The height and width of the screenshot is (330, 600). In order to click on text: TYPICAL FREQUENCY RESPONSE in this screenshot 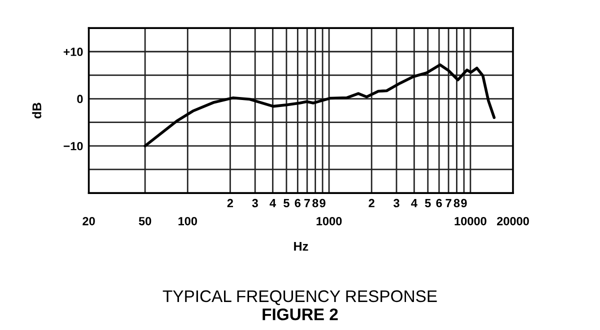, I will do `click(299, 298)`.